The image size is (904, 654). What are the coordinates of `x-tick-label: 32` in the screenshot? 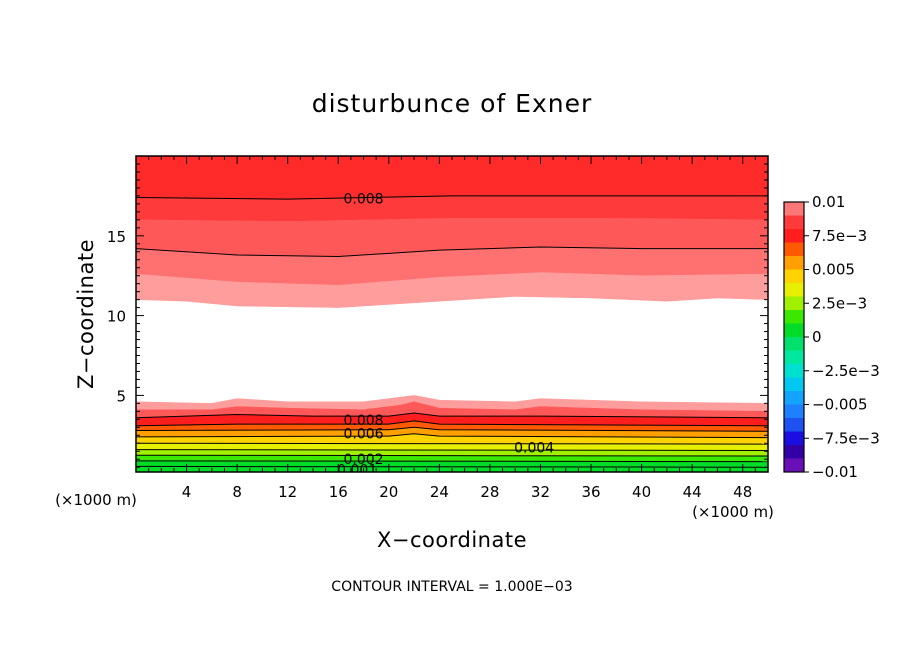 It's located at (540, 492).